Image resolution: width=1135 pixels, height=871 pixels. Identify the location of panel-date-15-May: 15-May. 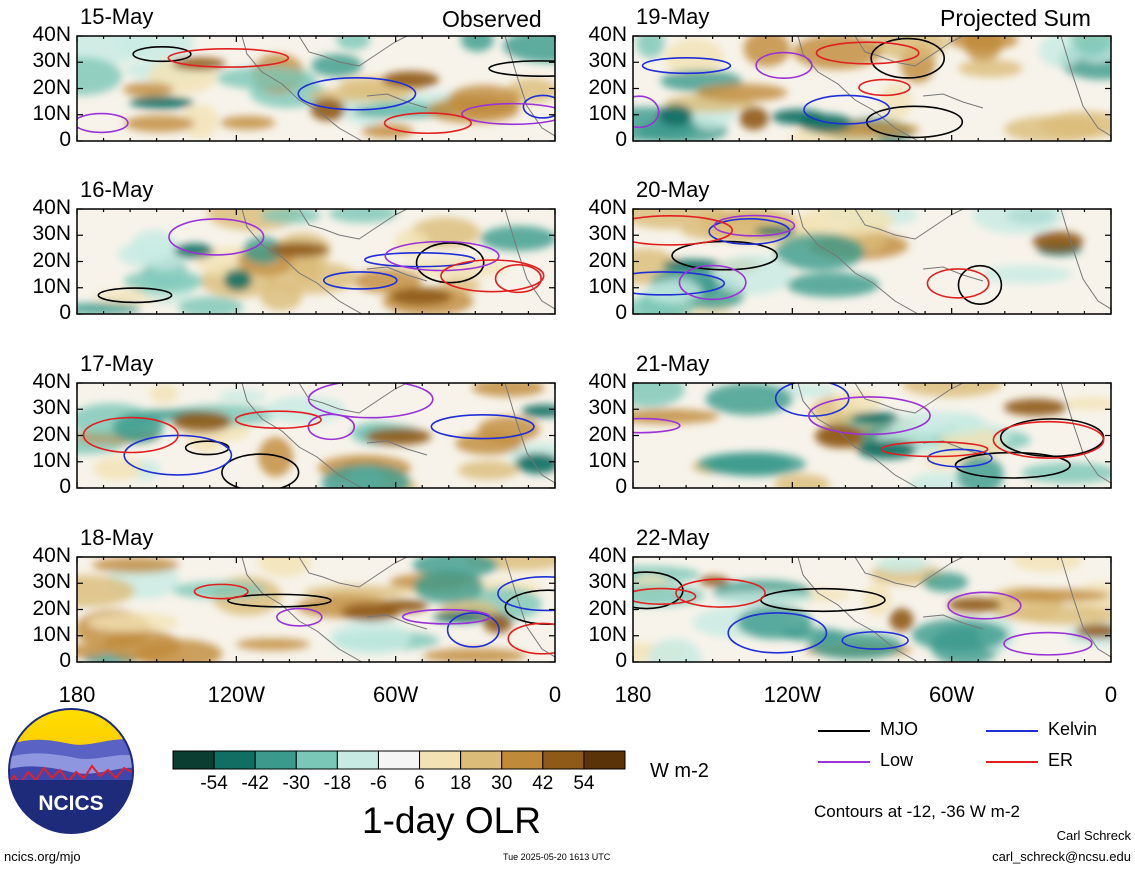
(117, 16).